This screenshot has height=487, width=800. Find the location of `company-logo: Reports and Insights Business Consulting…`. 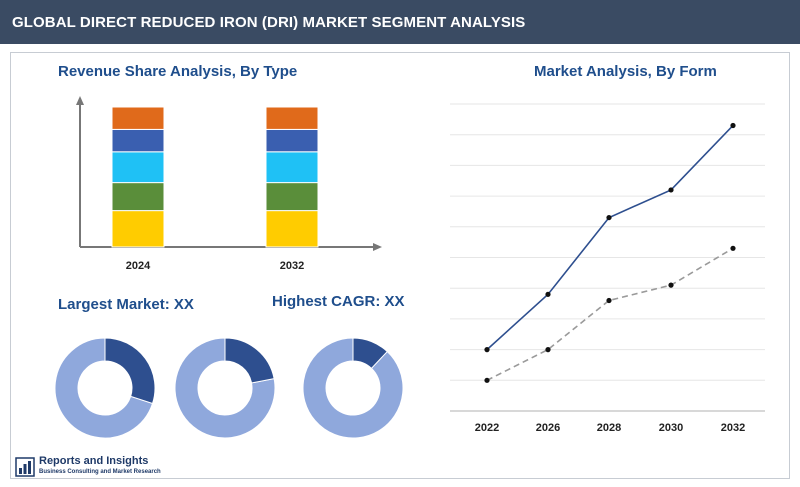

company-logo: Reports and Insights Business Consulting… is located at coordinates (88, 468).